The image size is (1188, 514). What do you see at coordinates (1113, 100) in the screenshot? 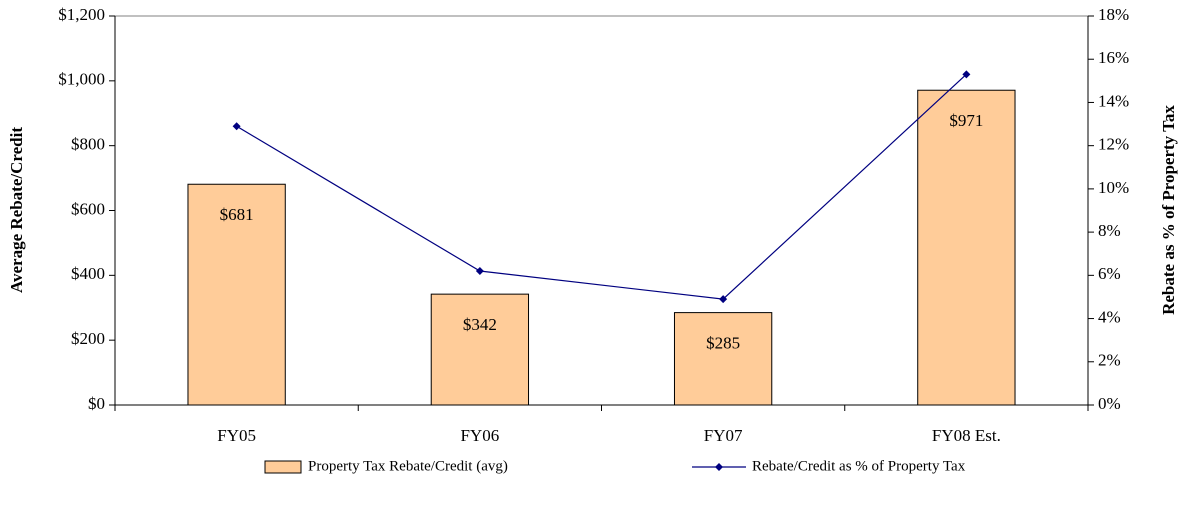
I see `y2-tick-label: 14%` at bounding box center [1113, 100].